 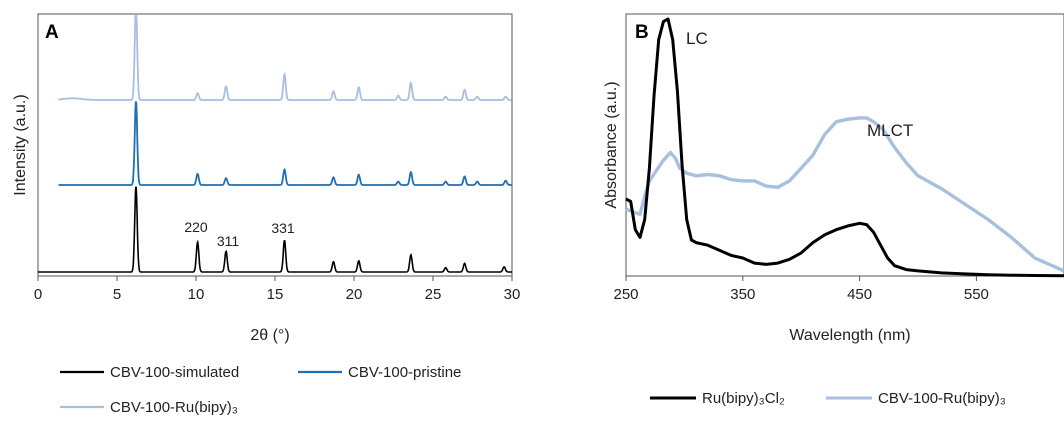 What do you see at coordinates (697, 38) in the screenshot?
I see `band-annotation: LC` at bounding box center [697, 38].